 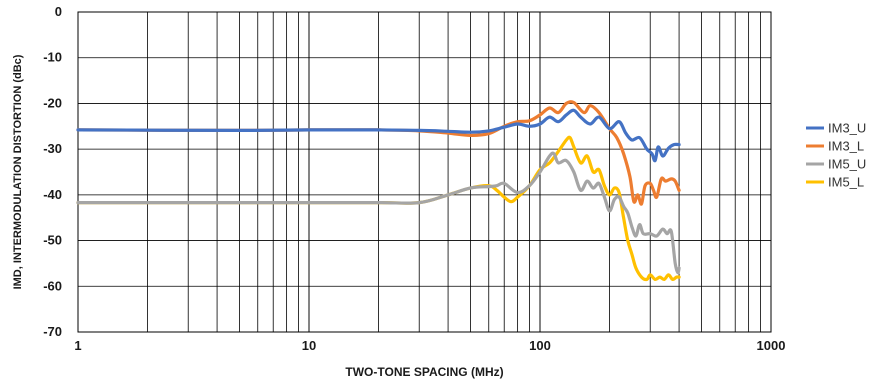 I want to click on x-tick-label: 100, so click(x=540, y=345).